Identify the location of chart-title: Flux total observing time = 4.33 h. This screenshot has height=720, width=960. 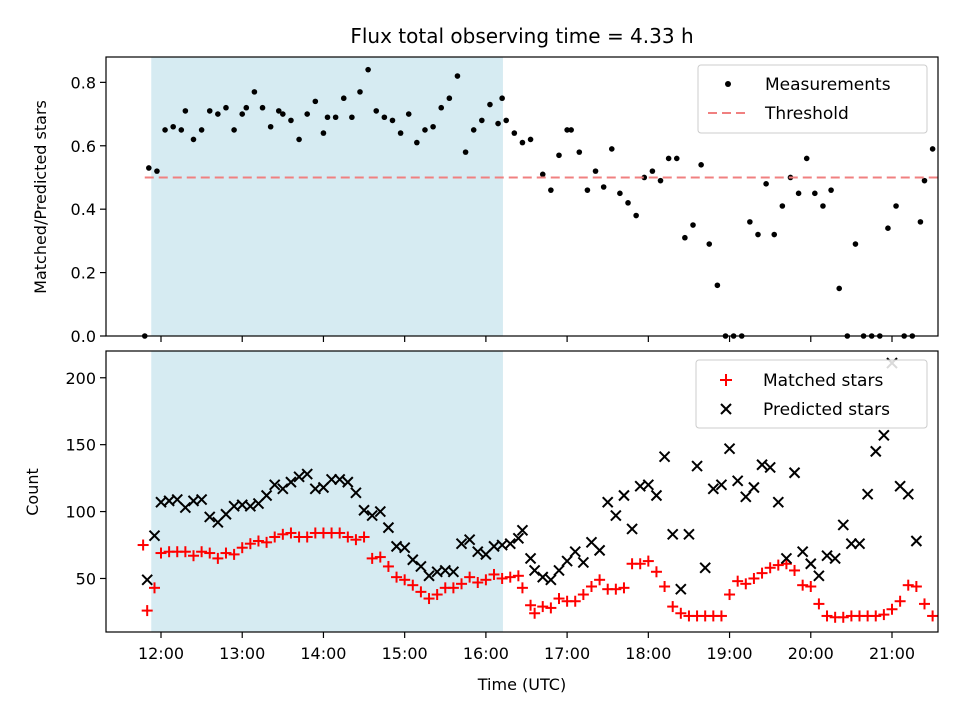
(521, 36).